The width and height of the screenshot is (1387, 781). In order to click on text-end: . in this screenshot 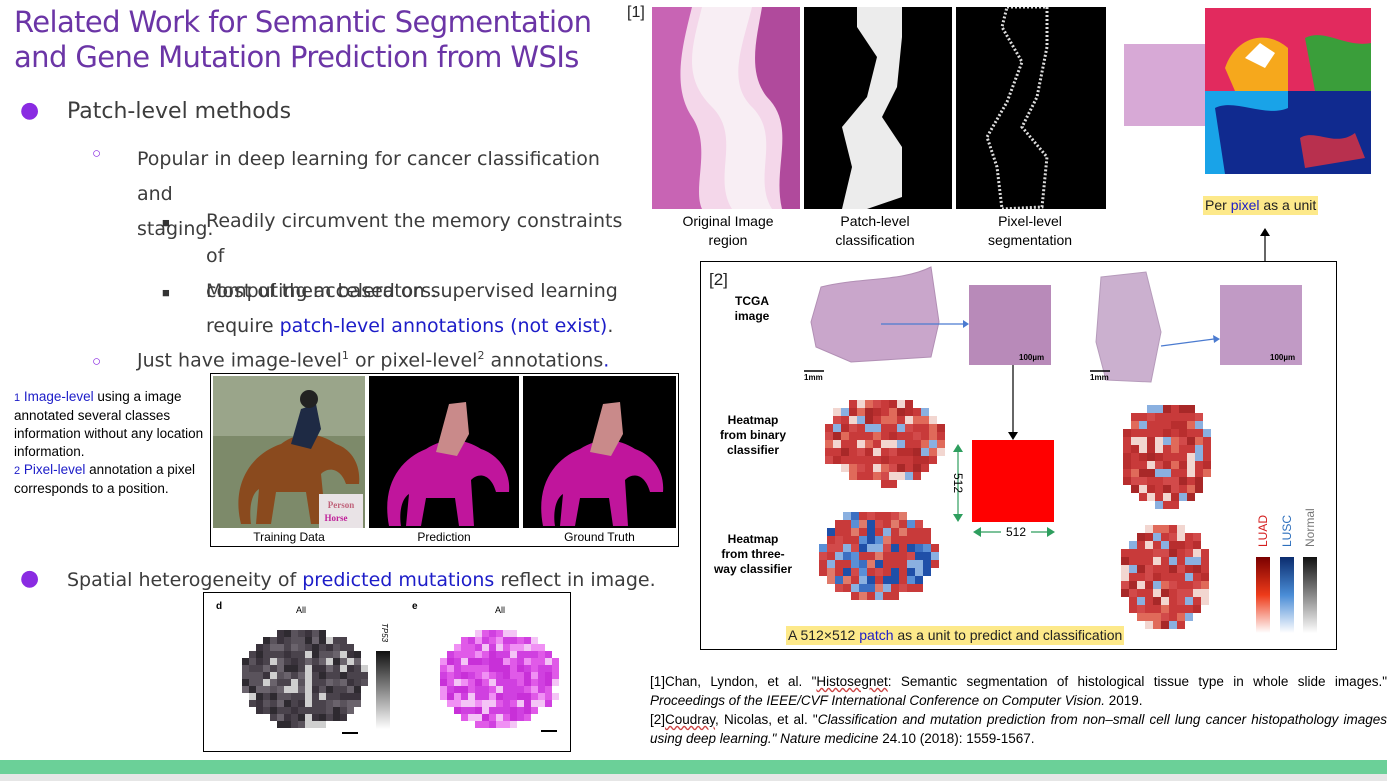, I will do `click(610, 326)`.